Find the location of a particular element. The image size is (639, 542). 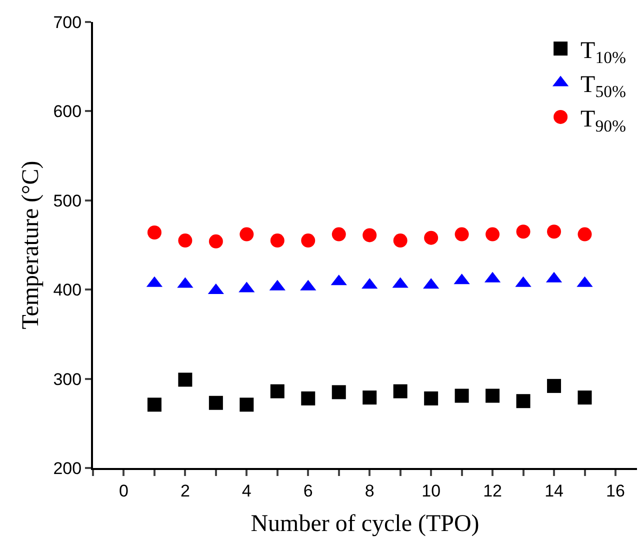

y-tick-label: 600 is located at coordinates (67, 112).